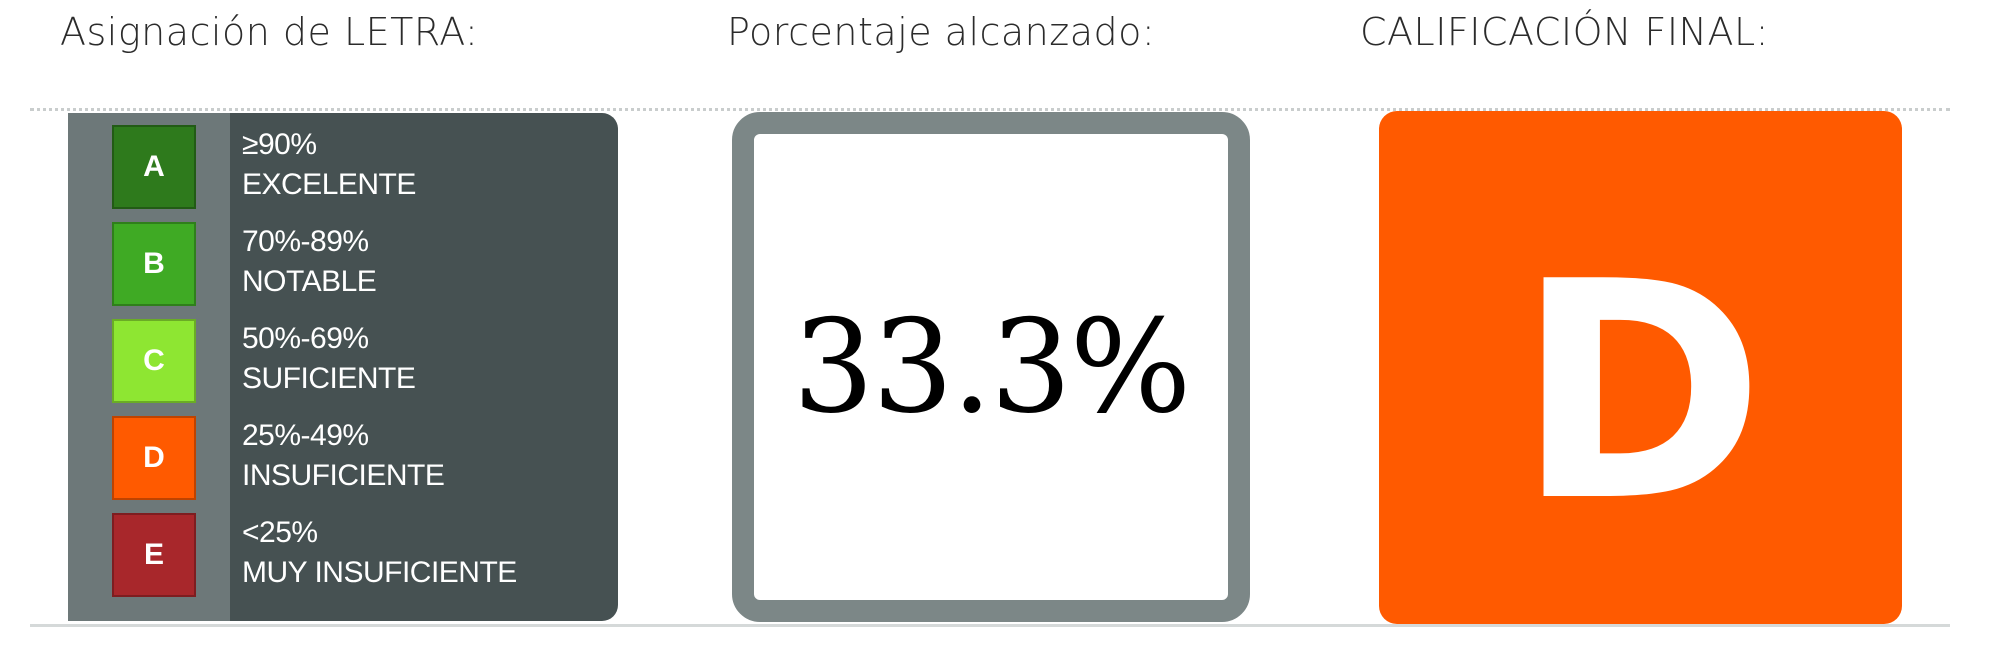 The width and height of the screenshot is (1991, 647). What do you see at coordinates (305, 241) in the screenshot?
I see `legend-range: 70%-89%` at bounding box center [305, 241].